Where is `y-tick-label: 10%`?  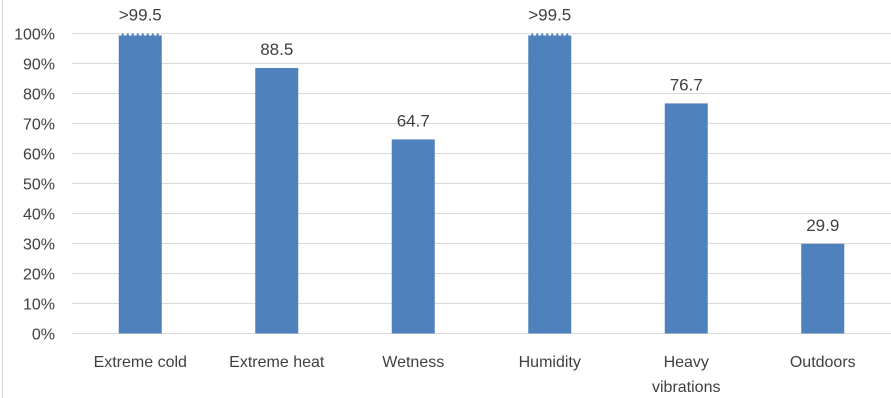 y-tick-label: 10% is located at coordinates (39, 305).